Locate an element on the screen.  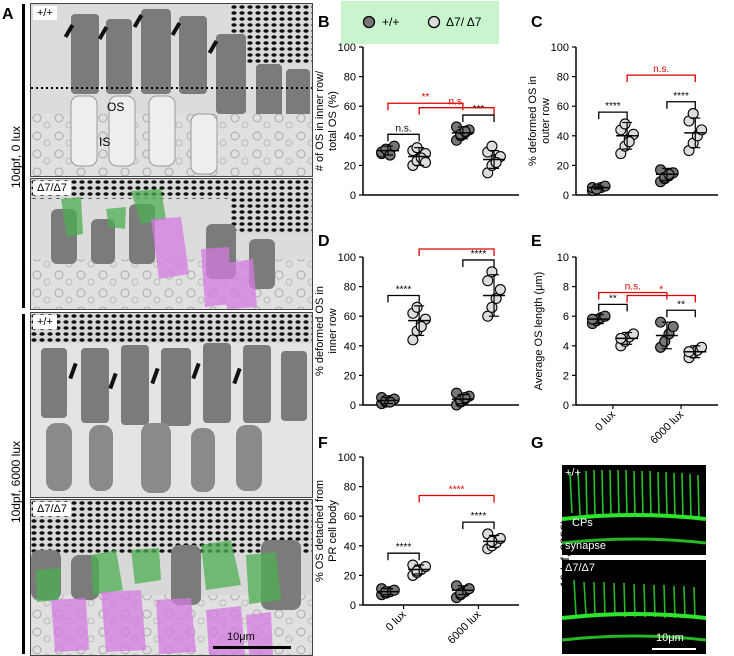
fluor-image-mut is located at coordinates (634, 607).